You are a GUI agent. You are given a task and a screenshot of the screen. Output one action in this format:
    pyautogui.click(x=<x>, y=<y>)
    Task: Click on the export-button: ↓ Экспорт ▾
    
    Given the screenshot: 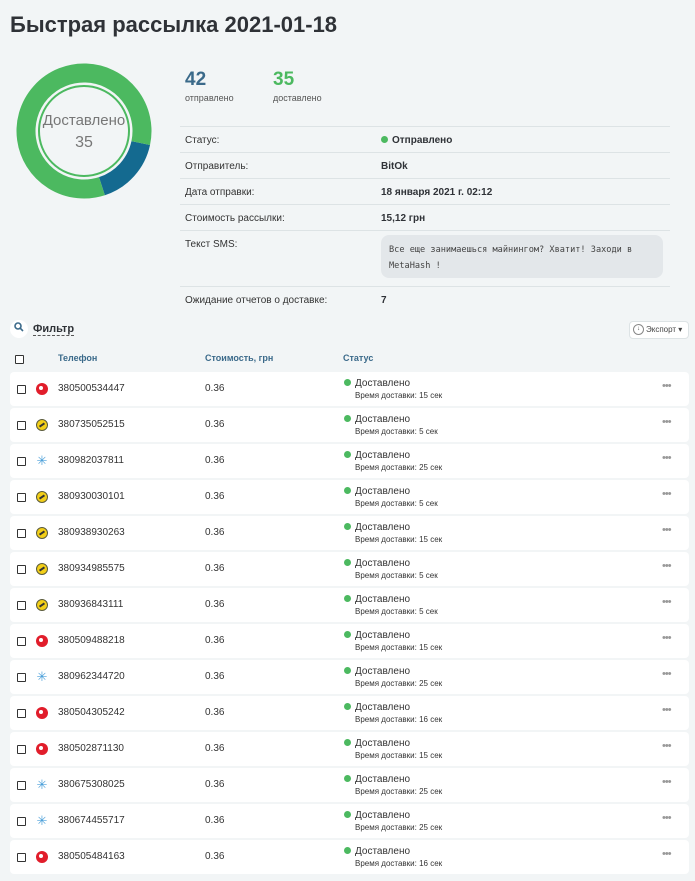 What is the action you would take?
    pyautogui.click(x=659, y=330)
    